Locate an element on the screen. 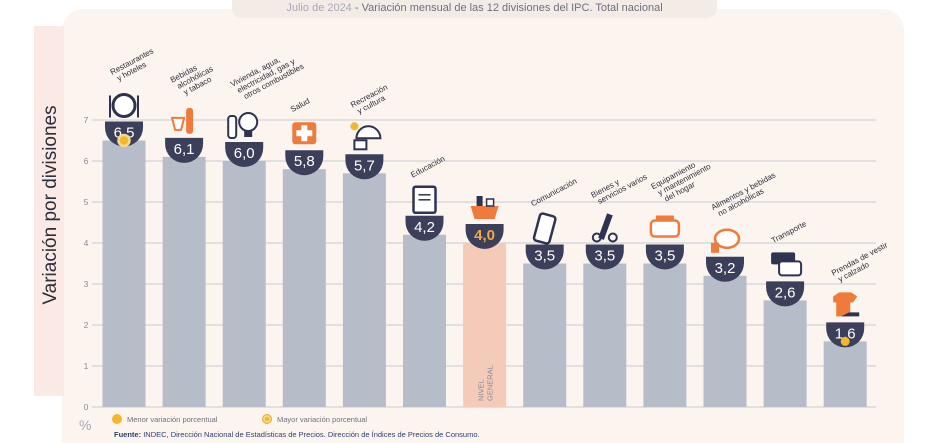  y-tick-label: 3 is located at coordinates (86, 284).